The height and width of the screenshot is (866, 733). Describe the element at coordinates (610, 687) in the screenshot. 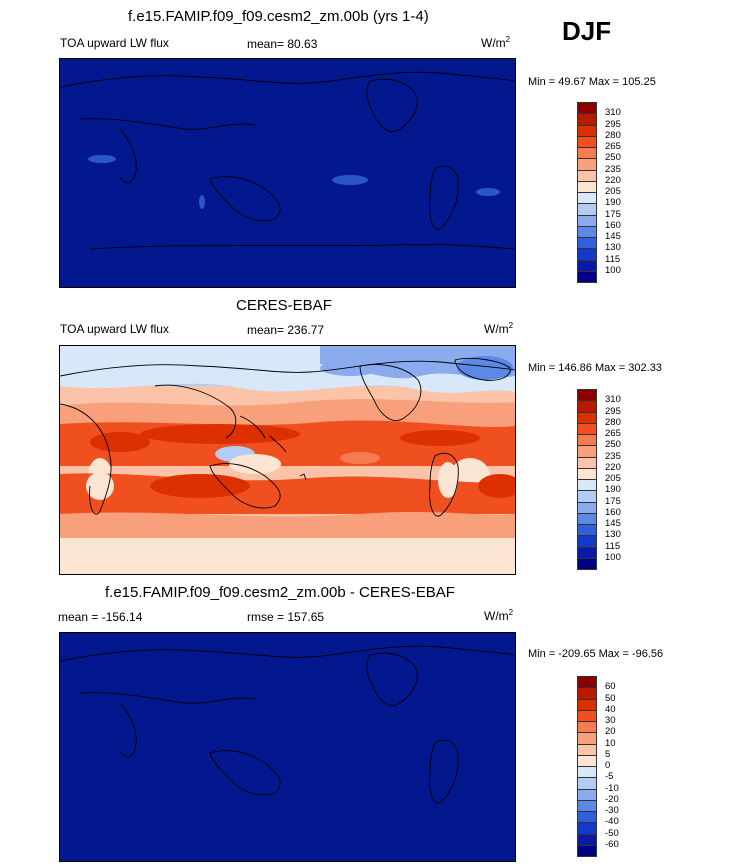

I see `colorbar-tick-label: 60` at that location.